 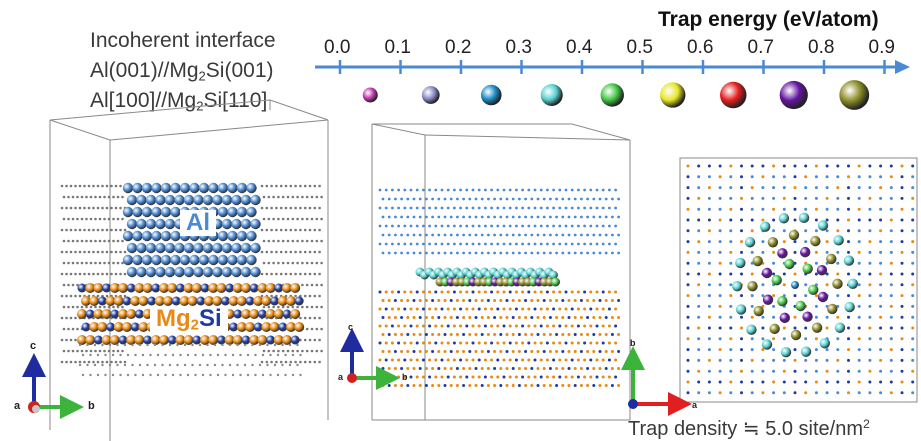 What do you see at coordinates (633, 404) in the screenshot?
I see `right-c-axis-dot` at bounding box center [633, 404].